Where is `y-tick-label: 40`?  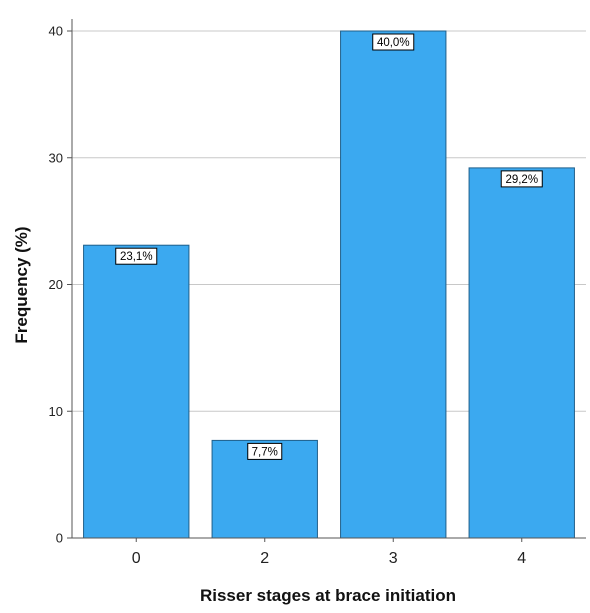
y-tick-label: 40 is located at coordinates (56, 31).